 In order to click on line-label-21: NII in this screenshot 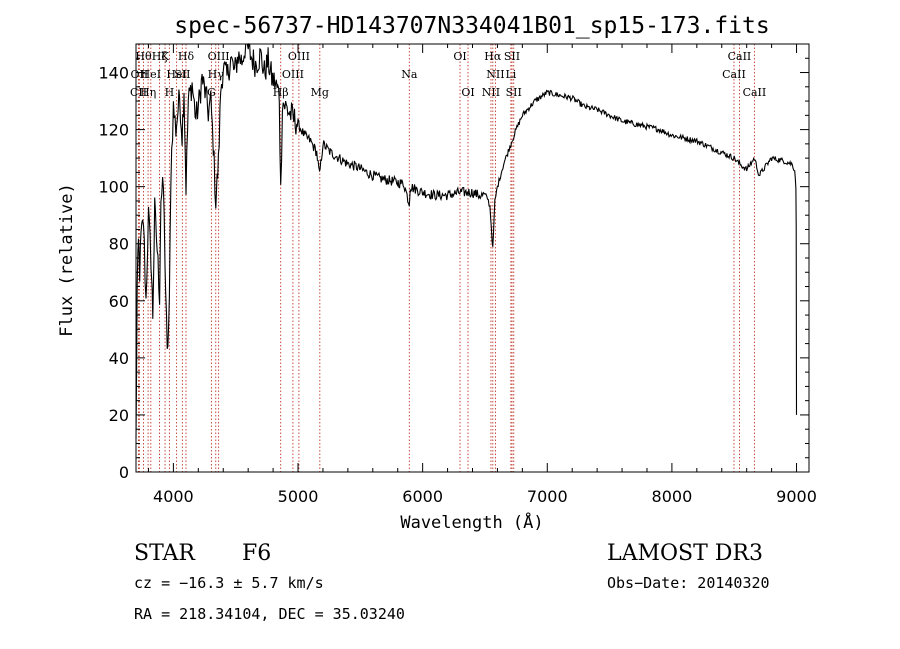, I will do `click(491, 92)`.